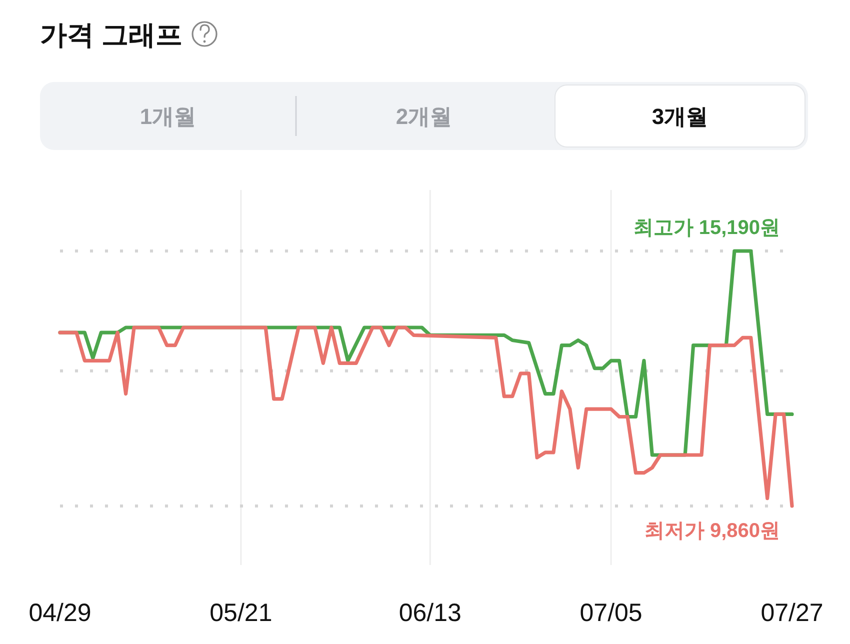  What do you see at coordinates (60, 613) in the screenshot?
I see `x-tick-label: 04/29` at bounding box center [60, 613].